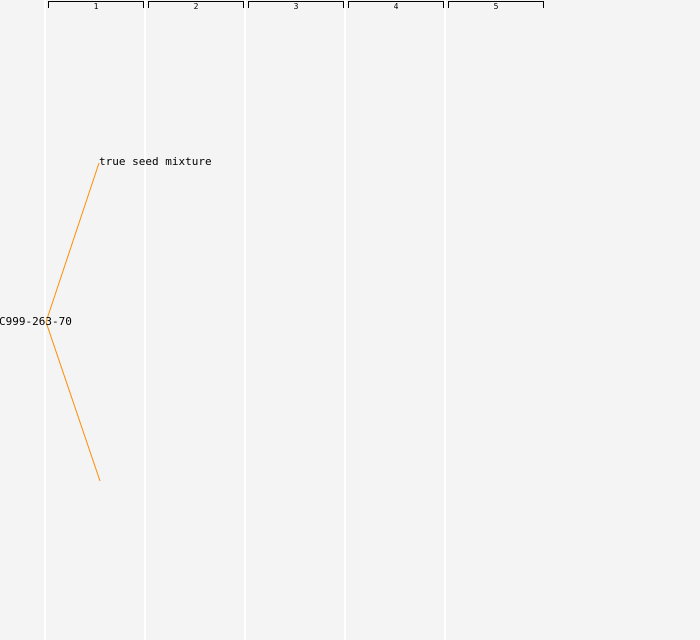  I want to click on generation-header-1: 1, so click(96, 6).